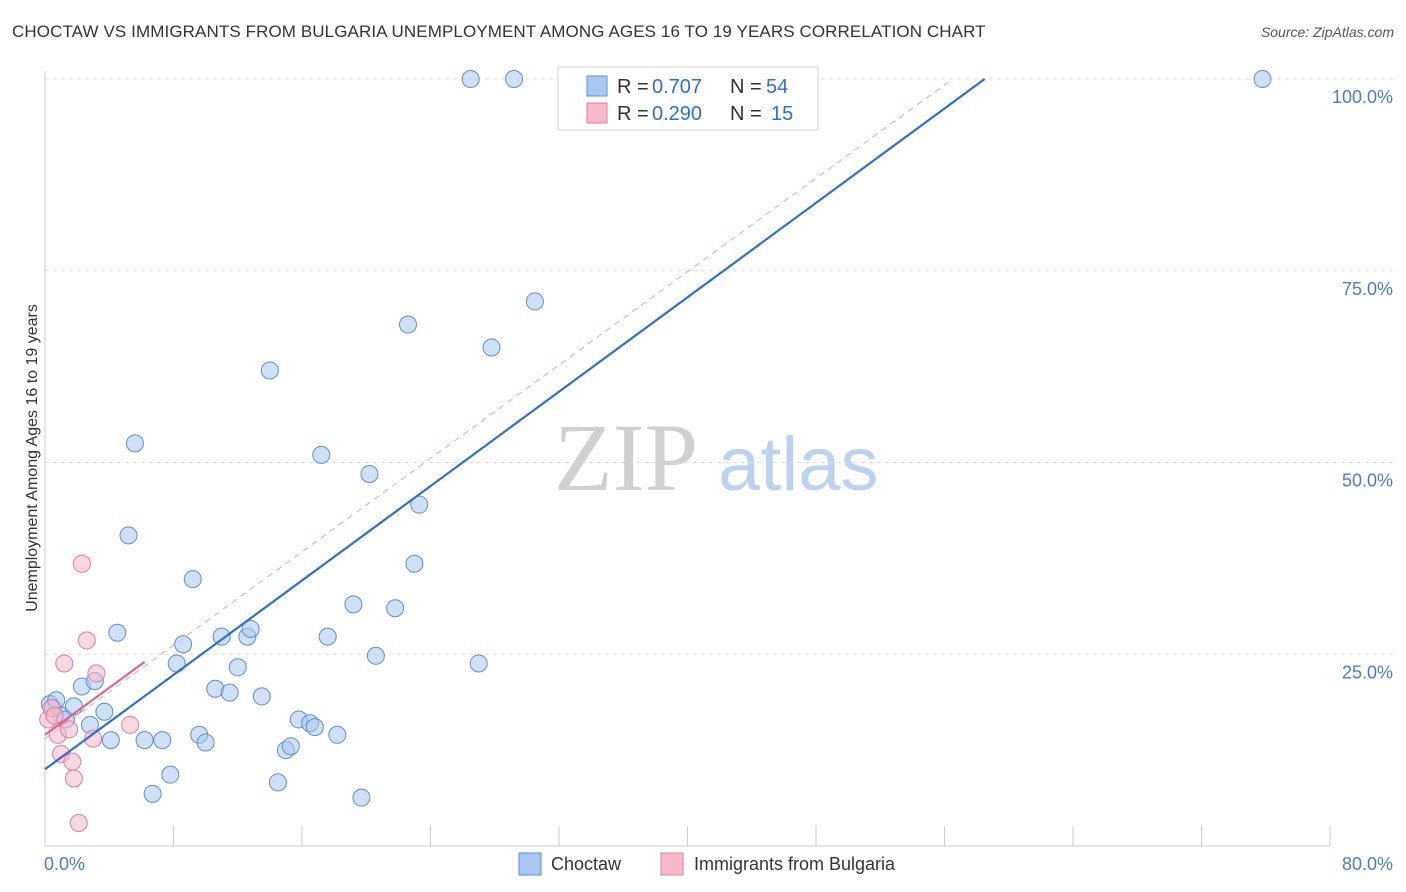 The image size is (1406, 892). Describe the element at coordinates (633, 114) in the screenshot. I see `legend-r-label-bulgaria: R =` at that location.